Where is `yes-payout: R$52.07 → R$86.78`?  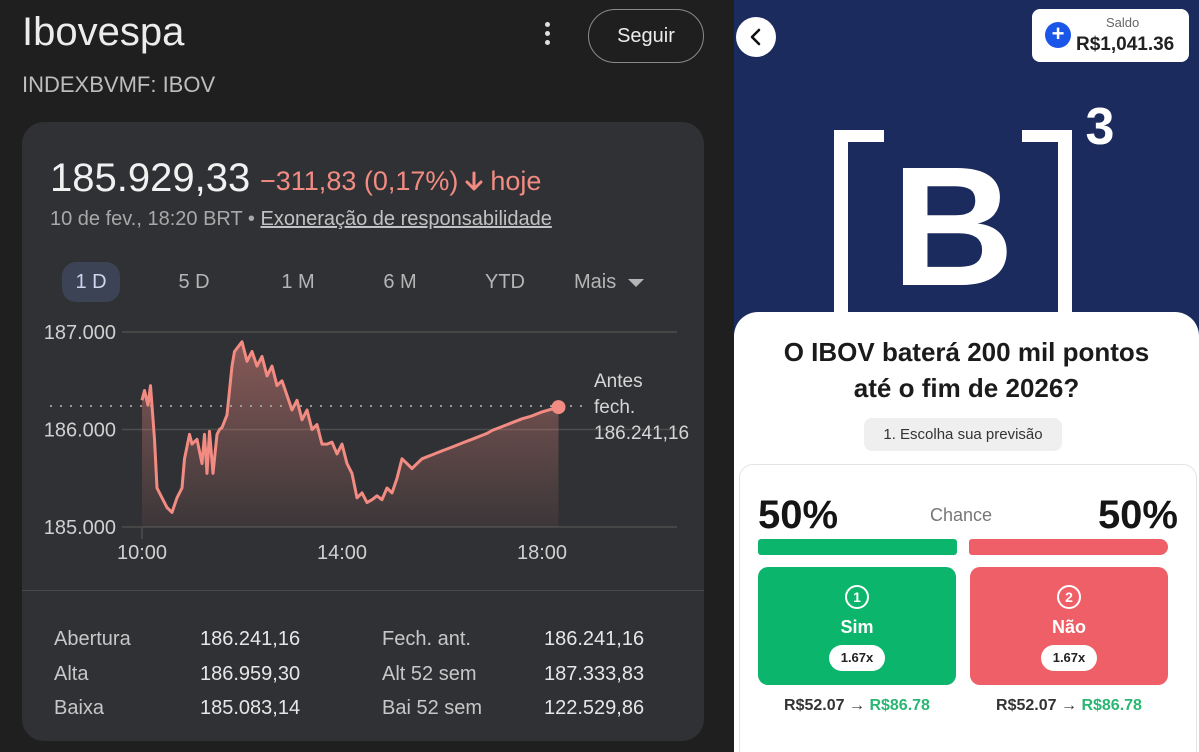
yes-payout: R$52.07 → R$86.78 is located at coordinates (857, 706).